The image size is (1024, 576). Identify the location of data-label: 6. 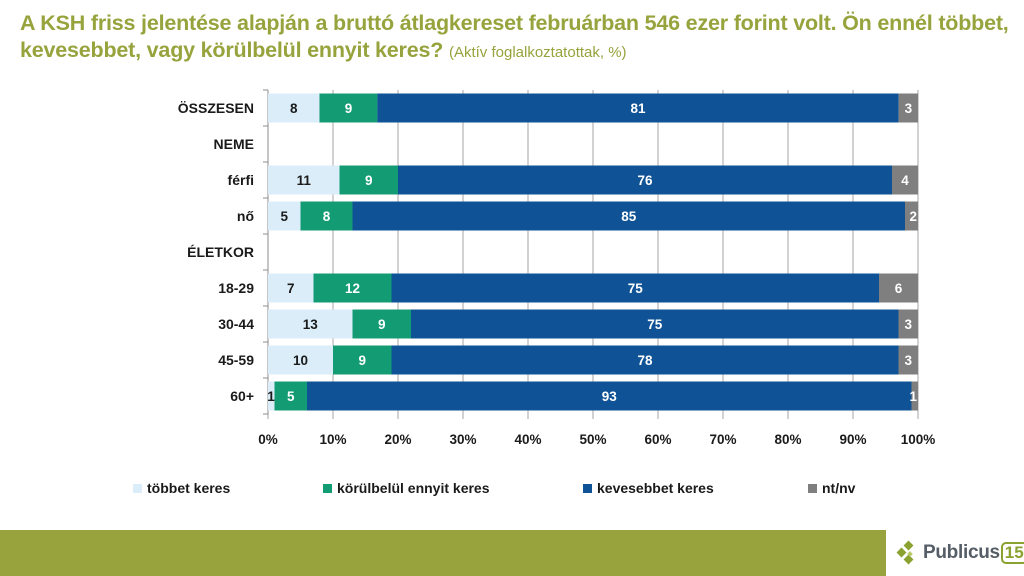
(899, 288).